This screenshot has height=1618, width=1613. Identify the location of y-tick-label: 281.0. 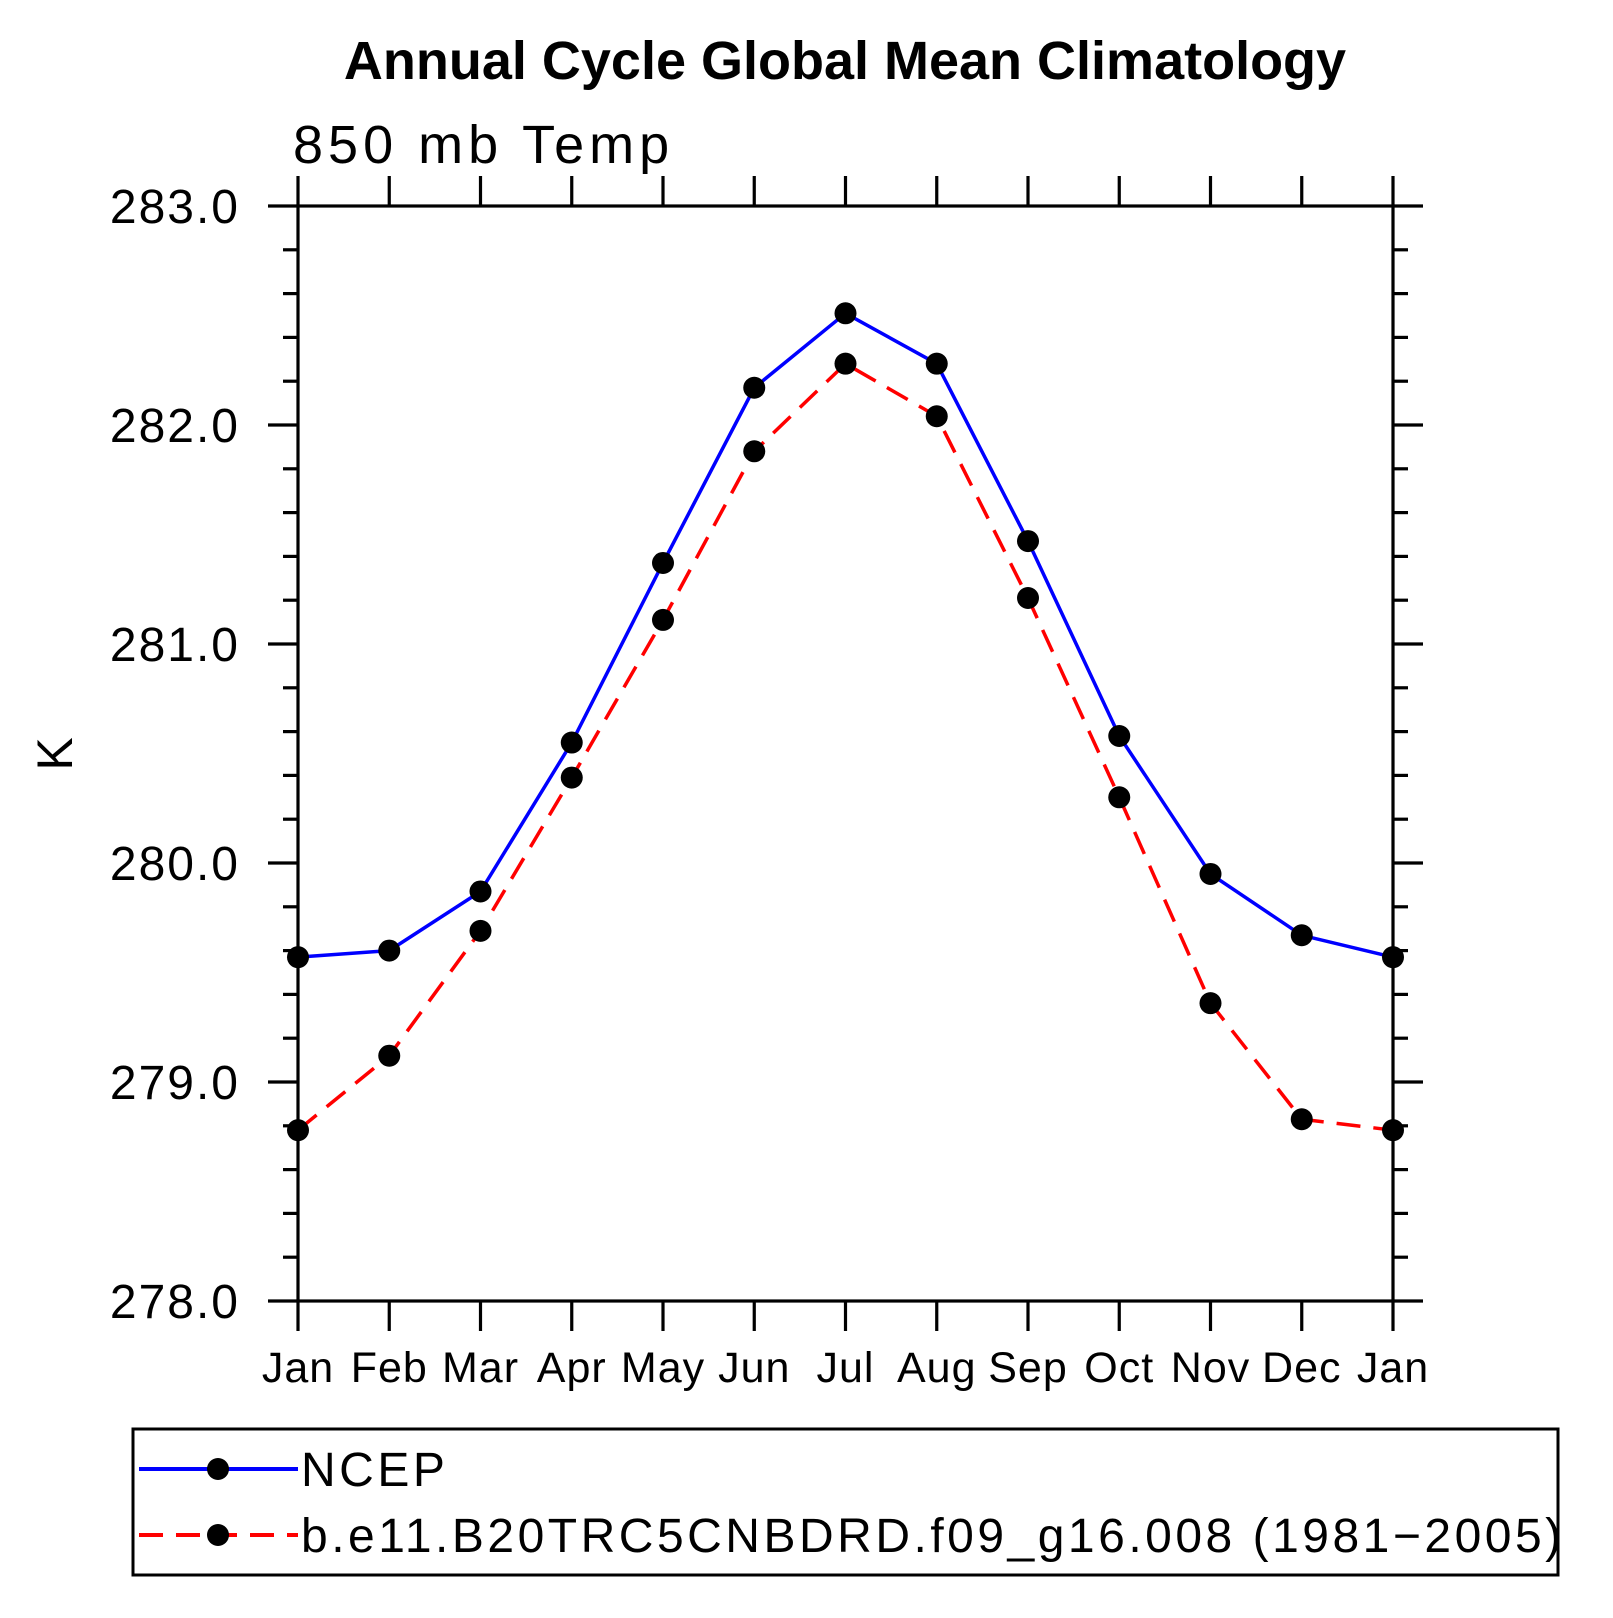
(175, 645).